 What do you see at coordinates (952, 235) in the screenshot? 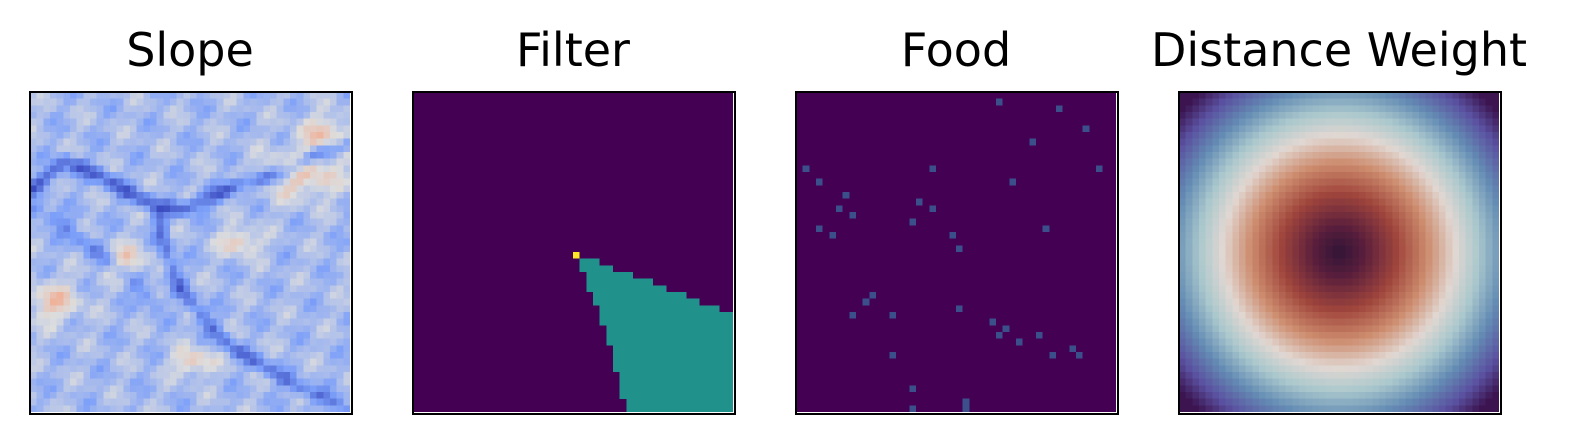
I see `food-cell` at bounding box center [952, 235].